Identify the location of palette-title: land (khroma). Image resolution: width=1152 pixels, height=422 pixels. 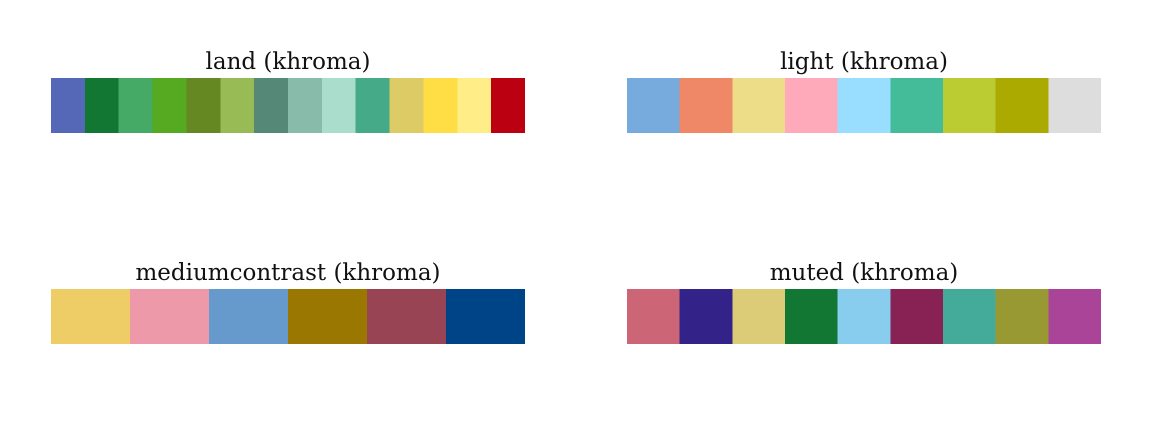
(288, 62).